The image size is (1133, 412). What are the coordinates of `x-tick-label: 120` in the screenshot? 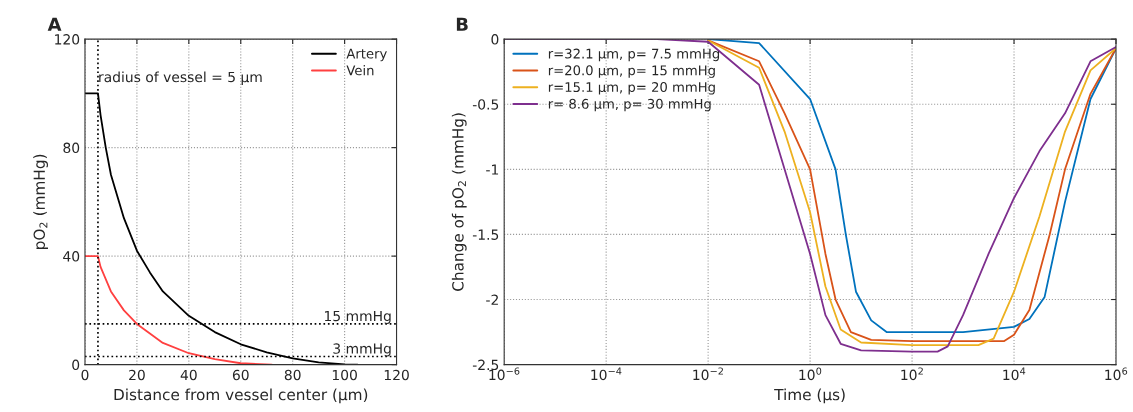 It's located at (396, 375).